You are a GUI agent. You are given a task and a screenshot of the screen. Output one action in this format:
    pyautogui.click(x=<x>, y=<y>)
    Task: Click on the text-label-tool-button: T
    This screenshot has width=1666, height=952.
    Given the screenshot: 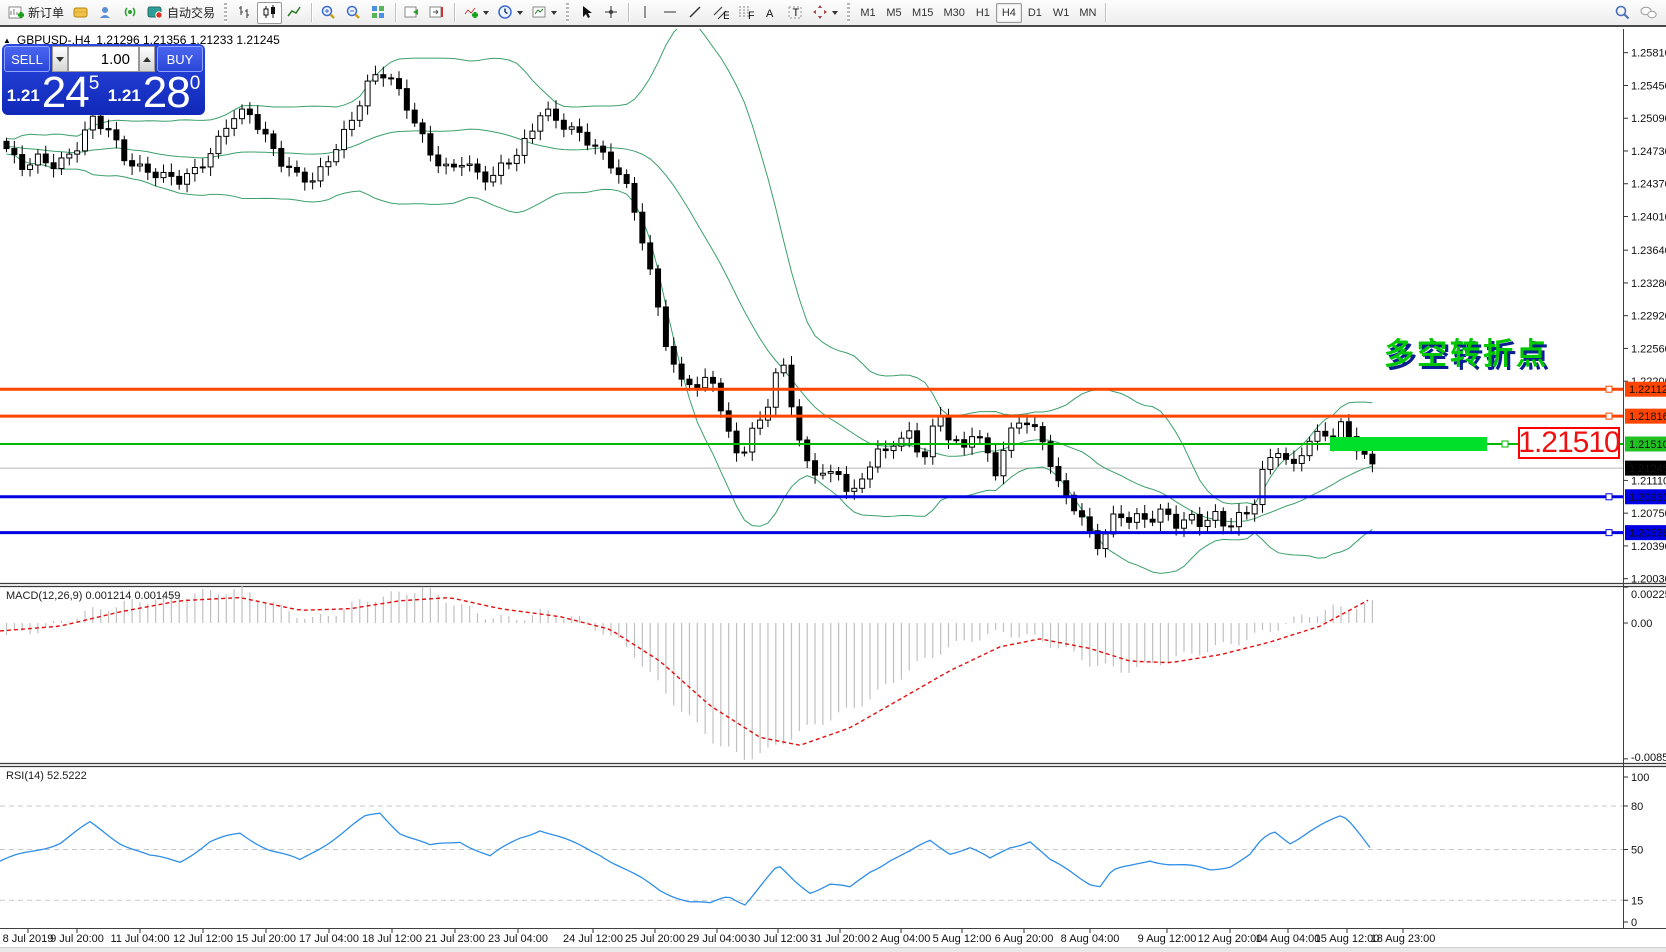 What is the action you would take?
    pyautogui.click(x=795, y=13)
    